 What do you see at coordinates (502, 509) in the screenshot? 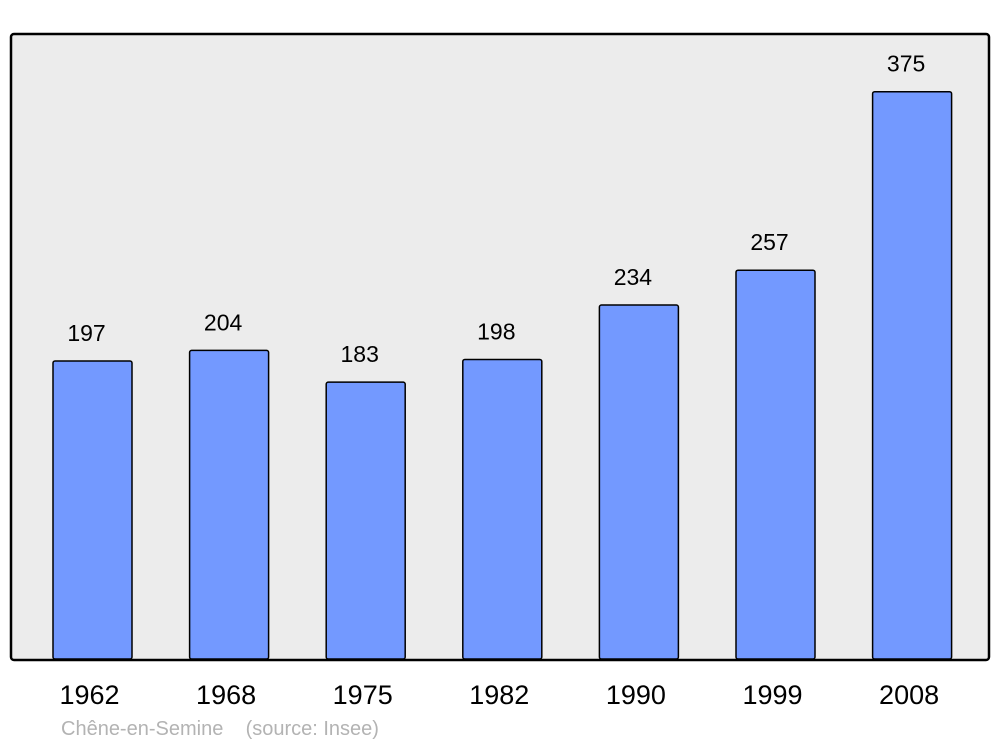
I see `bar-1982` at bounding box center [502, 509].